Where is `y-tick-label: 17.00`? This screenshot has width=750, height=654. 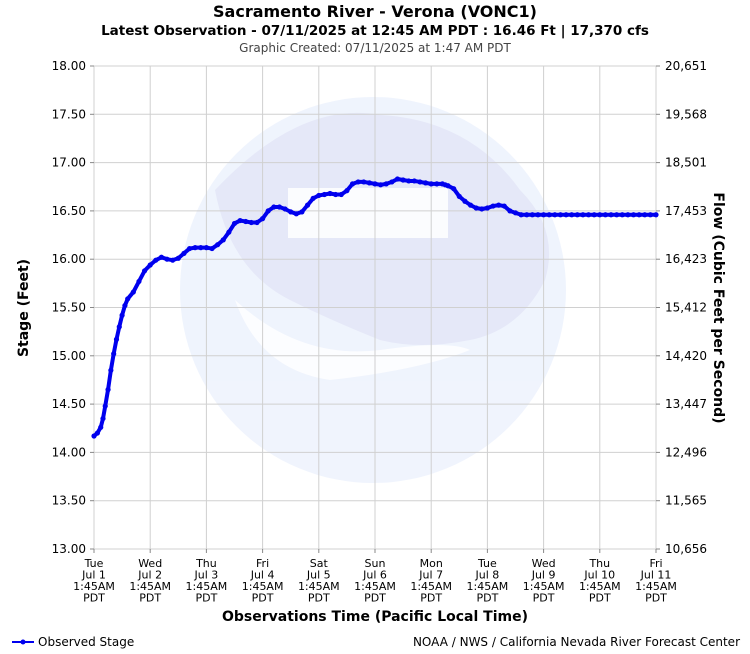 y-tick-label: 17.00 is located at coordinates (69, 163).